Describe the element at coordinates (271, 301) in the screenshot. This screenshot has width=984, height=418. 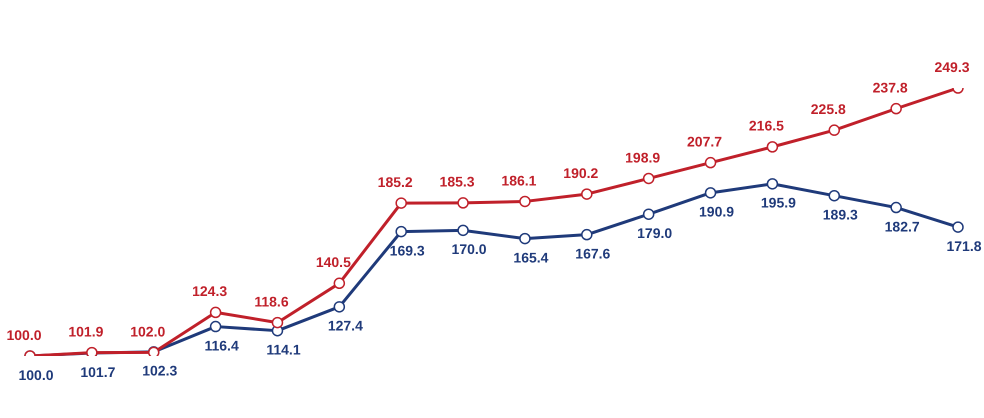
I see `data-label: 118.6` at that location.